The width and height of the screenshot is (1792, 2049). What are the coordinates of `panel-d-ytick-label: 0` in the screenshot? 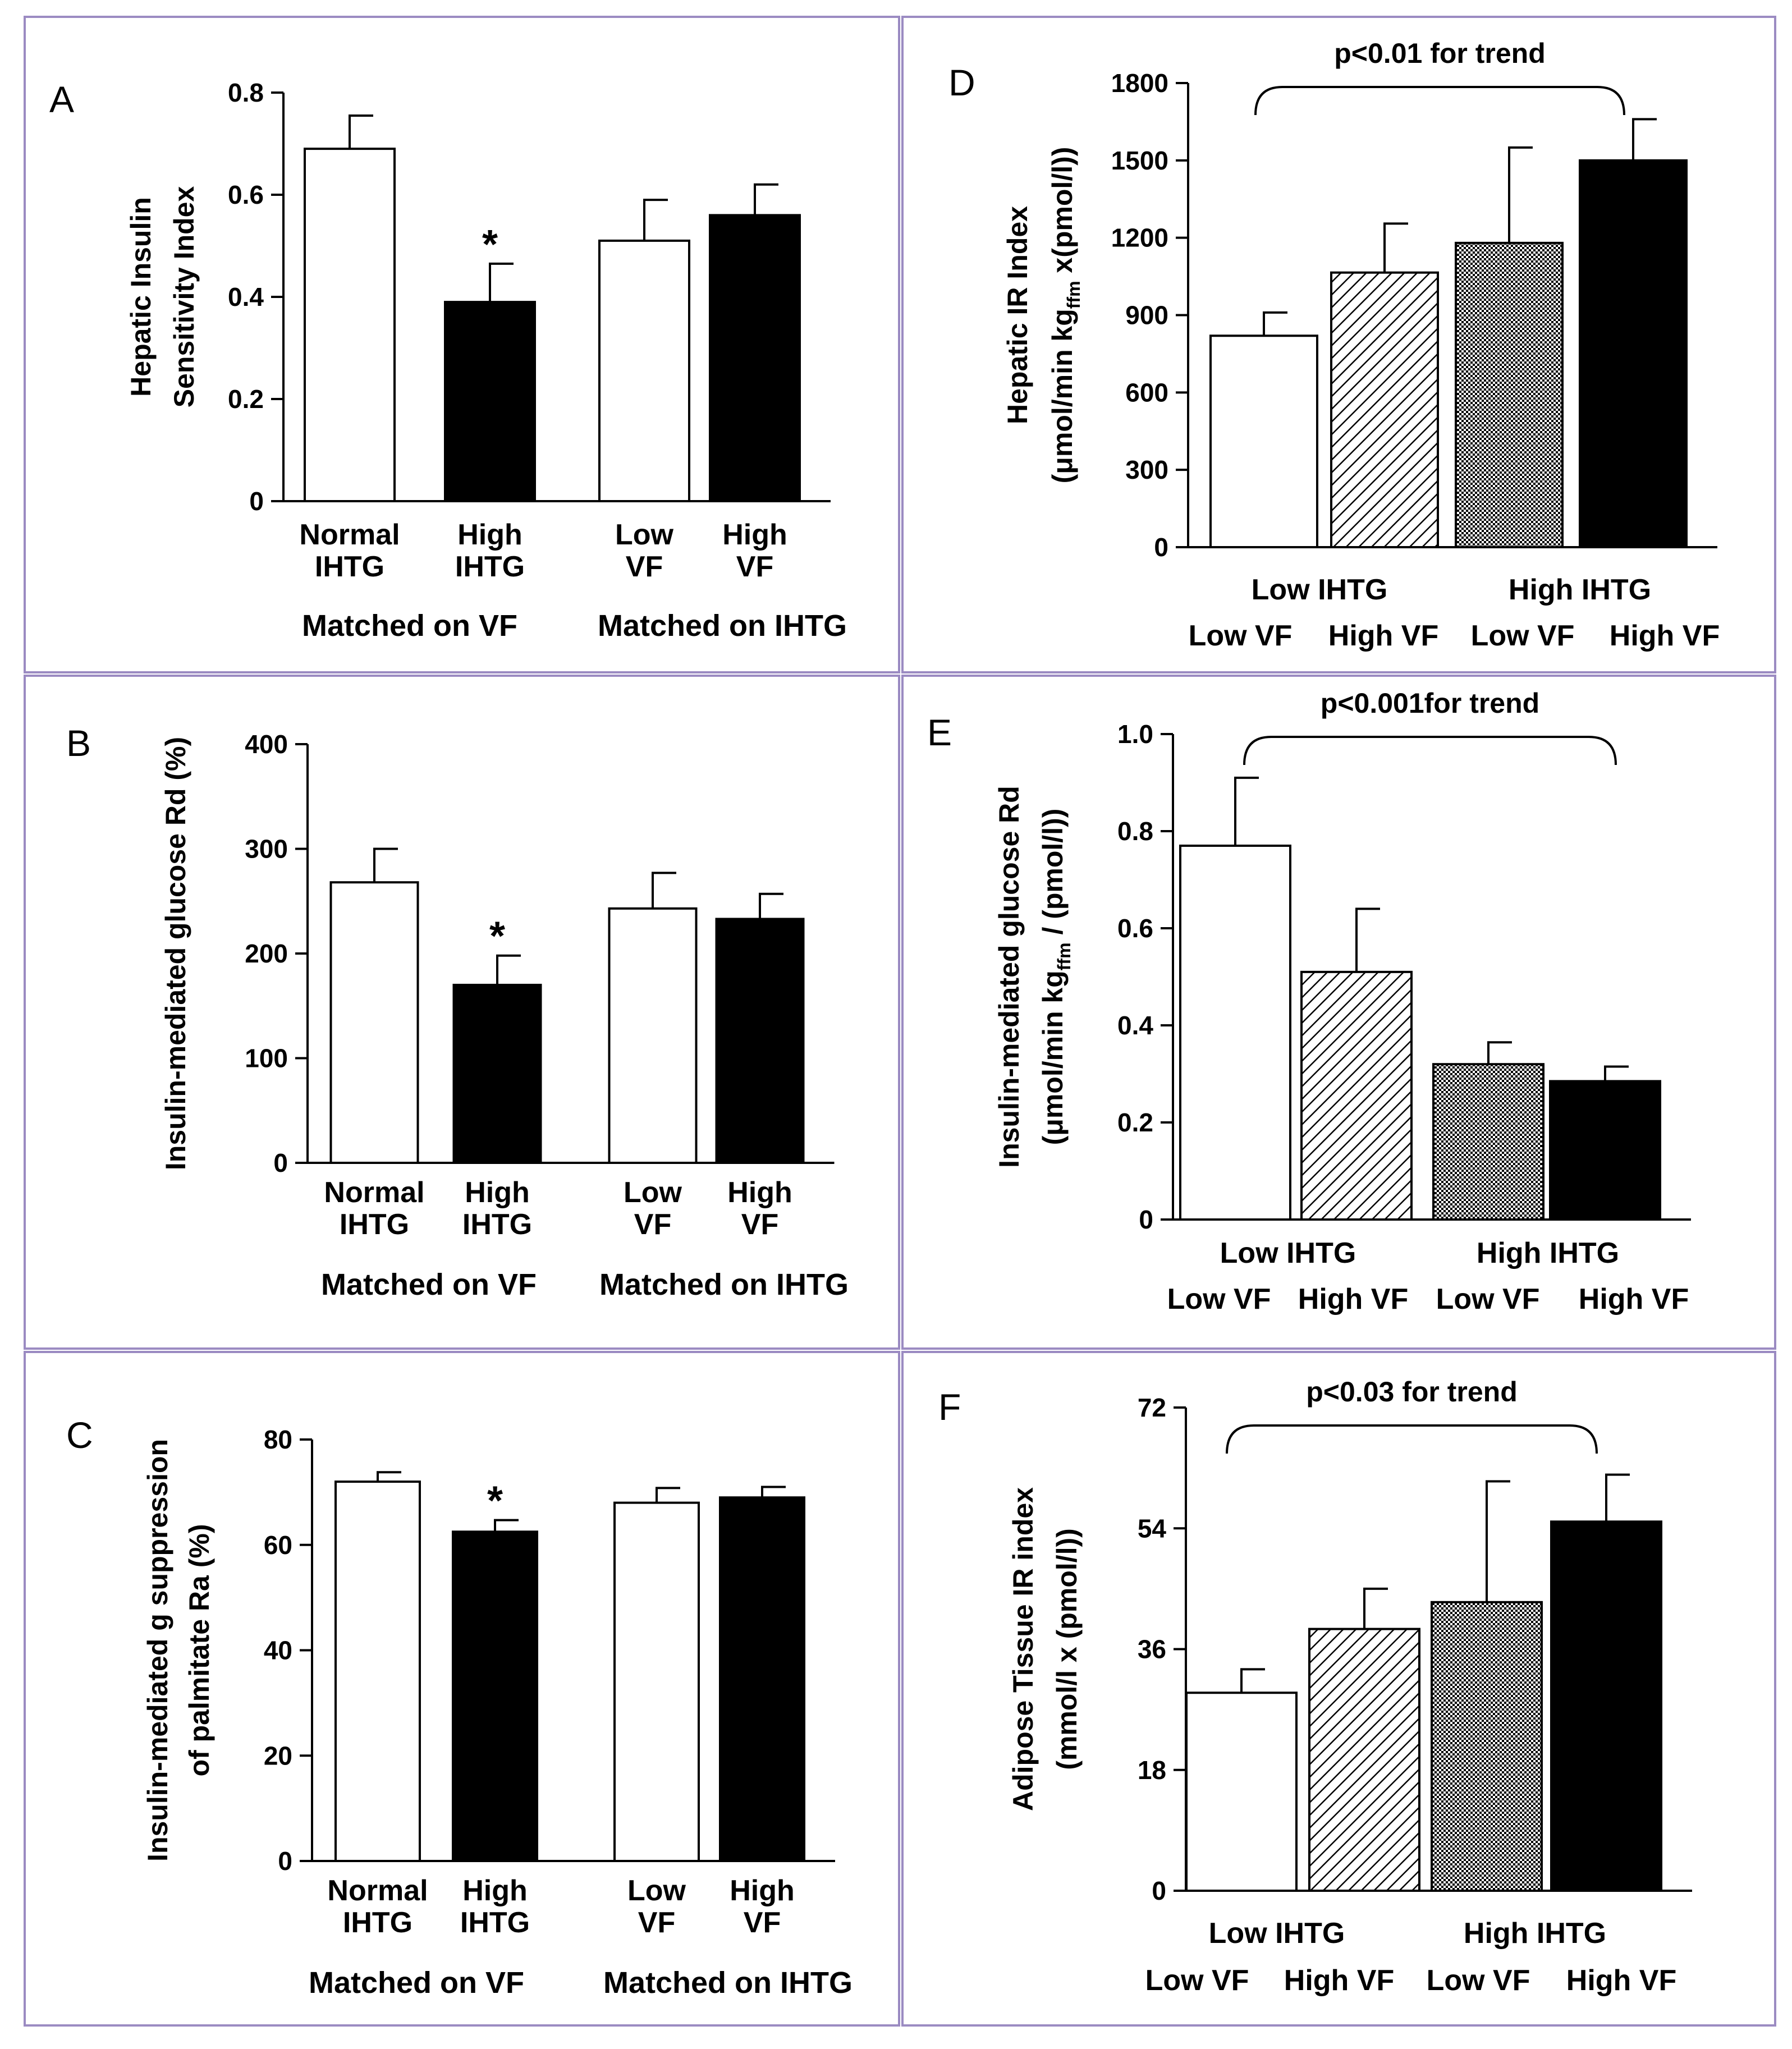 It's located at (1161, 547).